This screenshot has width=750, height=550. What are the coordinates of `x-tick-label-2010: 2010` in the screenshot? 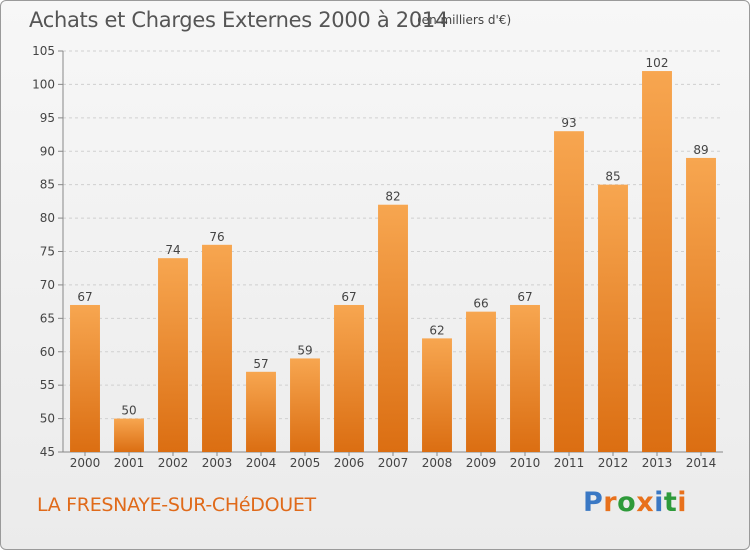 It's located at (525, 463).